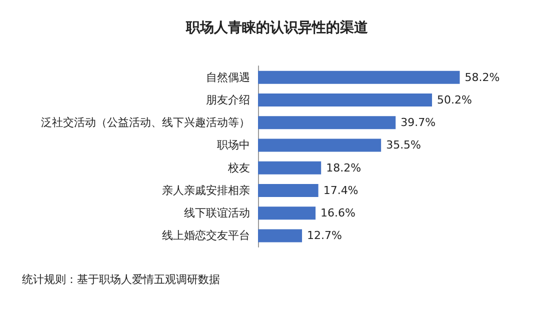 This screenshot has height=335, width=554. I want to click on y-tick-label: 泛社交活动（公益活动、线下兴趣活动等）, so click(145, 123).